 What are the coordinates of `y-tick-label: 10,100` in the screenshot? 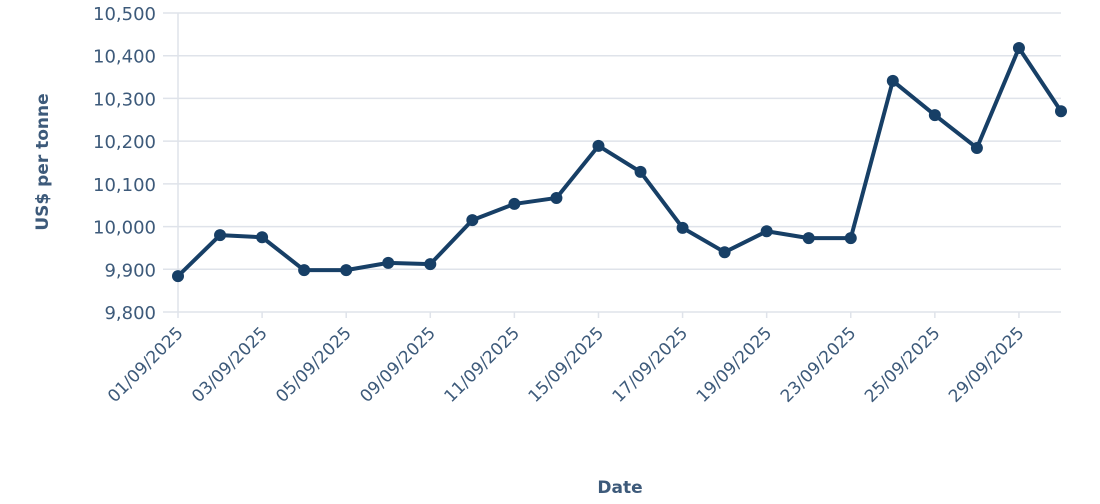 It's located at (124, 185).